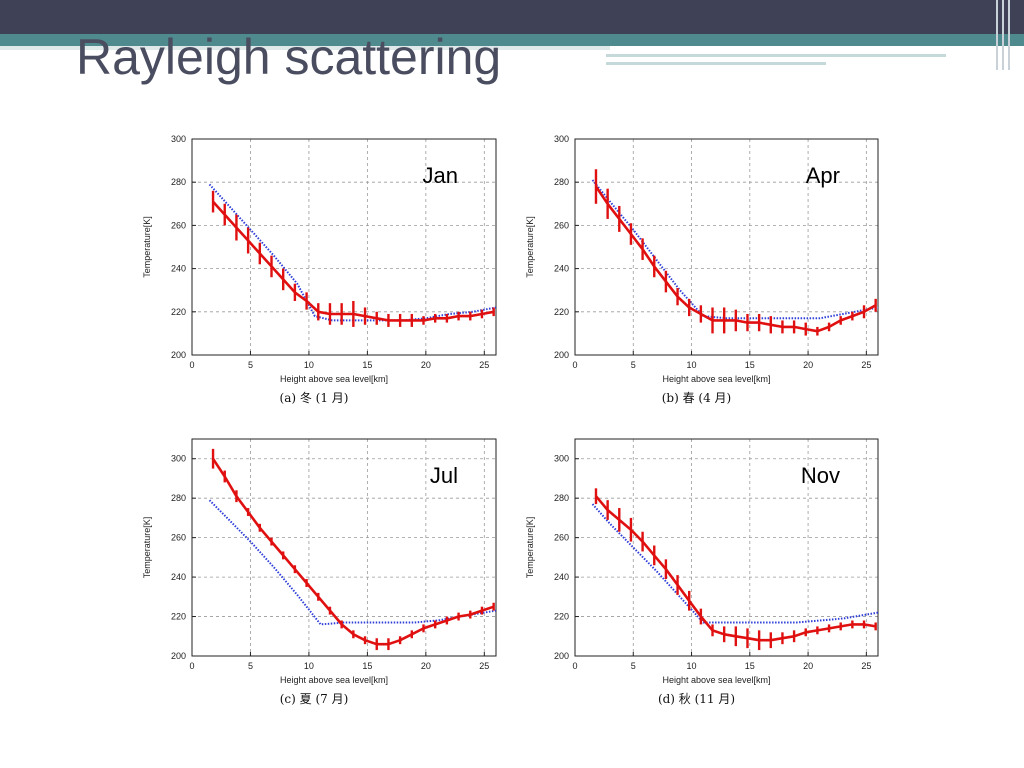 Image resolution: width=1024 pixels, height=768 pixels. I want to click on slide-accent-band-light, so click(305, 48).